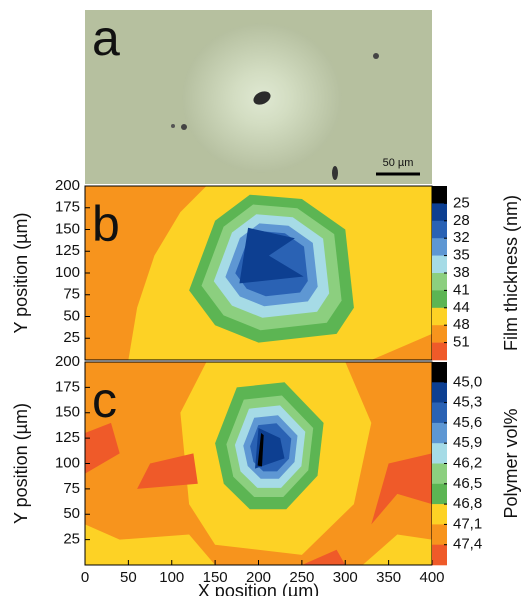 The image size is (526, 596). Describe the element at coordinates (398, 163) in the screenshot. I see `scale-bar-label: 50 µm` at that location.